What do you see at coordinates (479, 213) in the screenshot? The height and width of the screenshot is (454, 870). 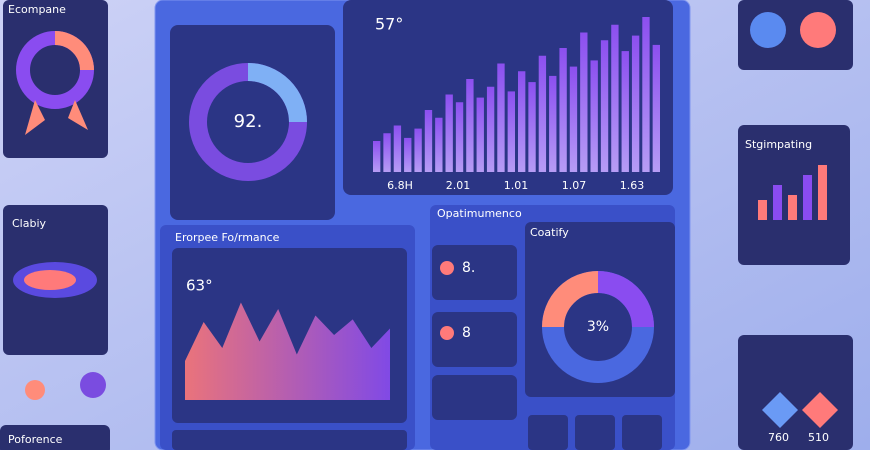 I see `optimum-title: Opatimumenco` at bounding box center [479, 213].